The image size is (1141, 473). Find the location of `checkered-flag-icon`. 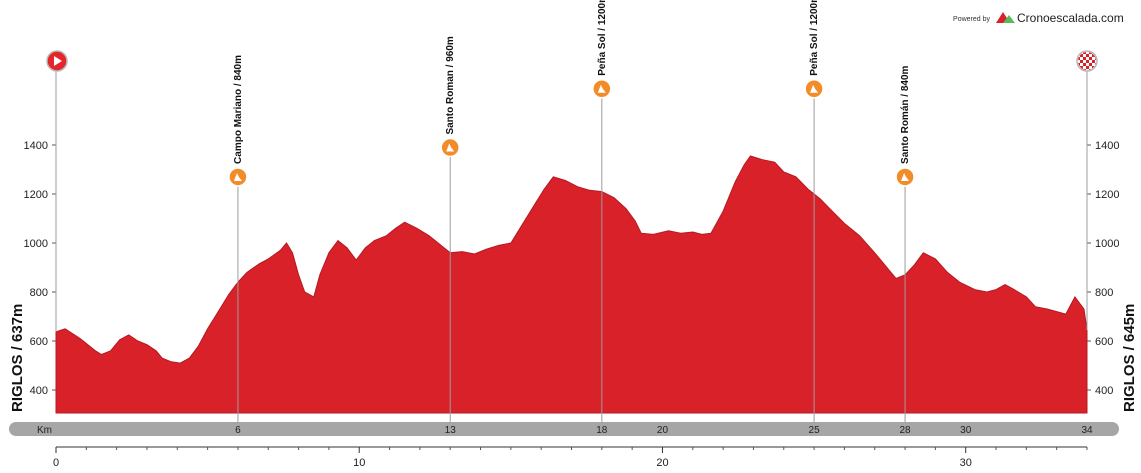

checkered-flag-icon is located at coordinates (1087, 61).